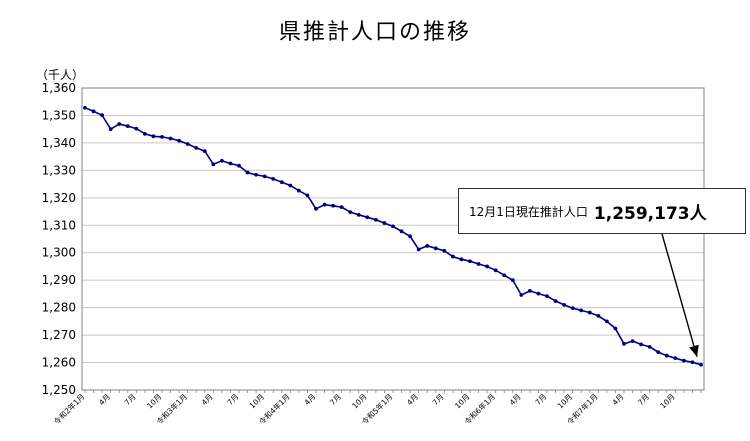 The width and height of the screenshot is (750, 441). What do you see at coordinates (59, 308) in the screenshot?
I see `y-tick-label: 1,280` at bounding box center [59, 308].